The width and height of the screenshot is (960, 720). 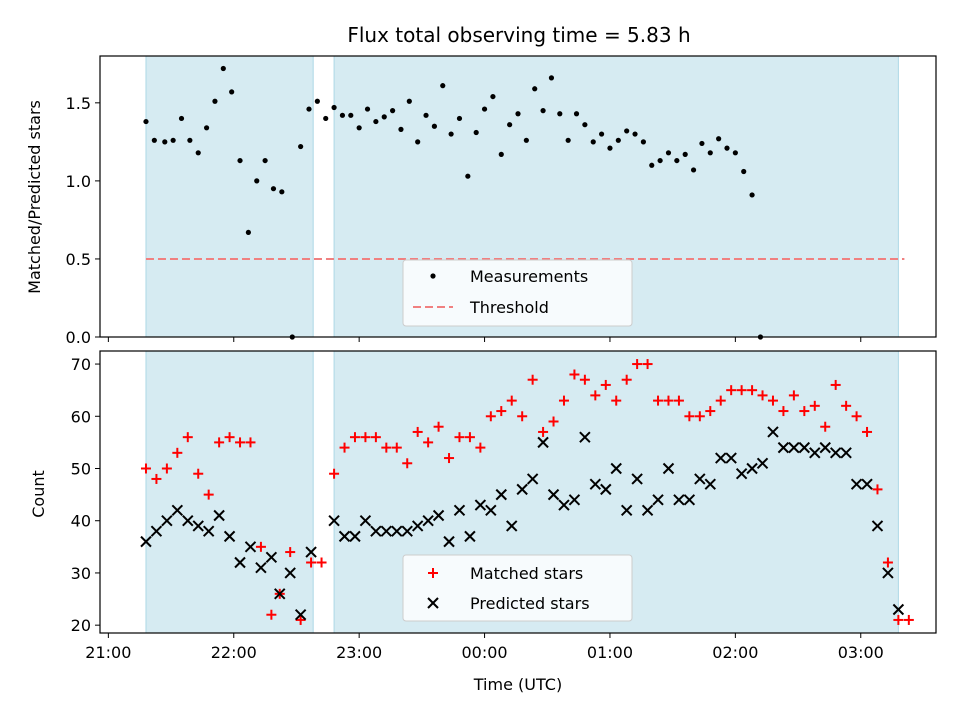 What do you see at coordinates (81, 625) in the screenshot?
I see `bottom-y-tick-label: 20` at bounding box center [81, 625].